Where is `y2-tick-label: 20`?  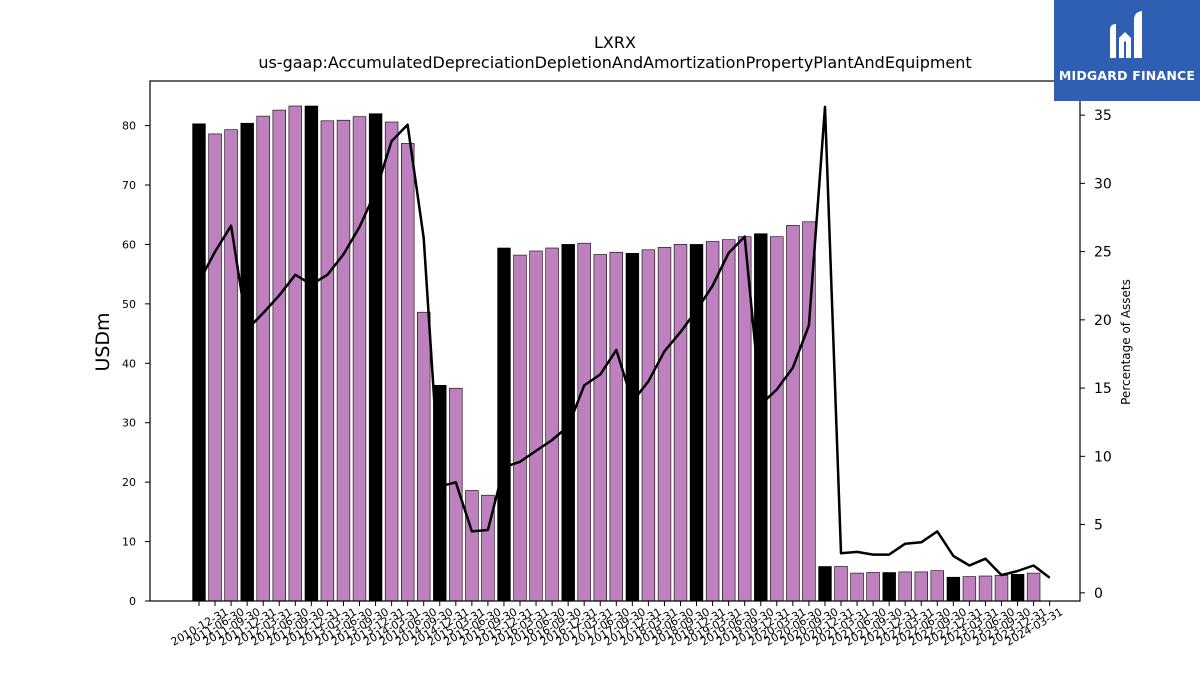
y2-tick-label: 20 is located at coordinates (1103, 321).